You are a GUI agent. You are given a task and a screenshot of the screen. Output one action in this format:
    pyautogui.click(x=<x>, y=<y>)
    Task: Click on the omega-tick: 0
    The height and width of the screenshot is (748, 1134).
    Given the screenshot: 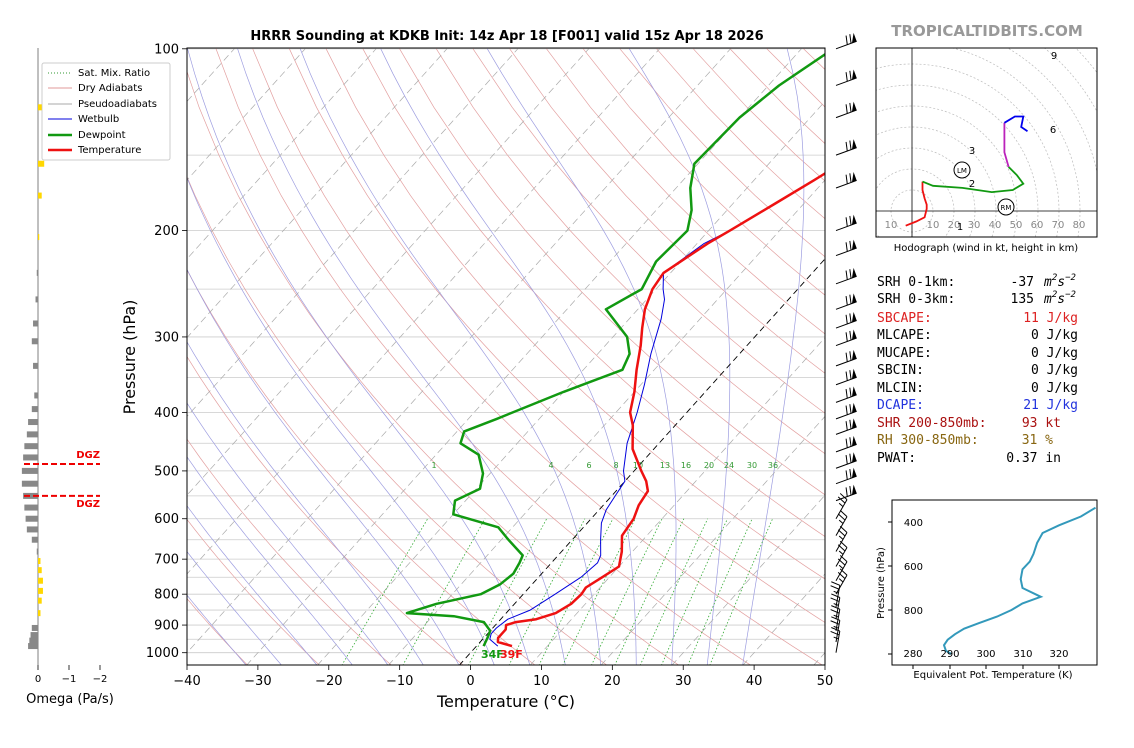 What is the action you would take?
    pyautogui.click(x=38, y=679)
    